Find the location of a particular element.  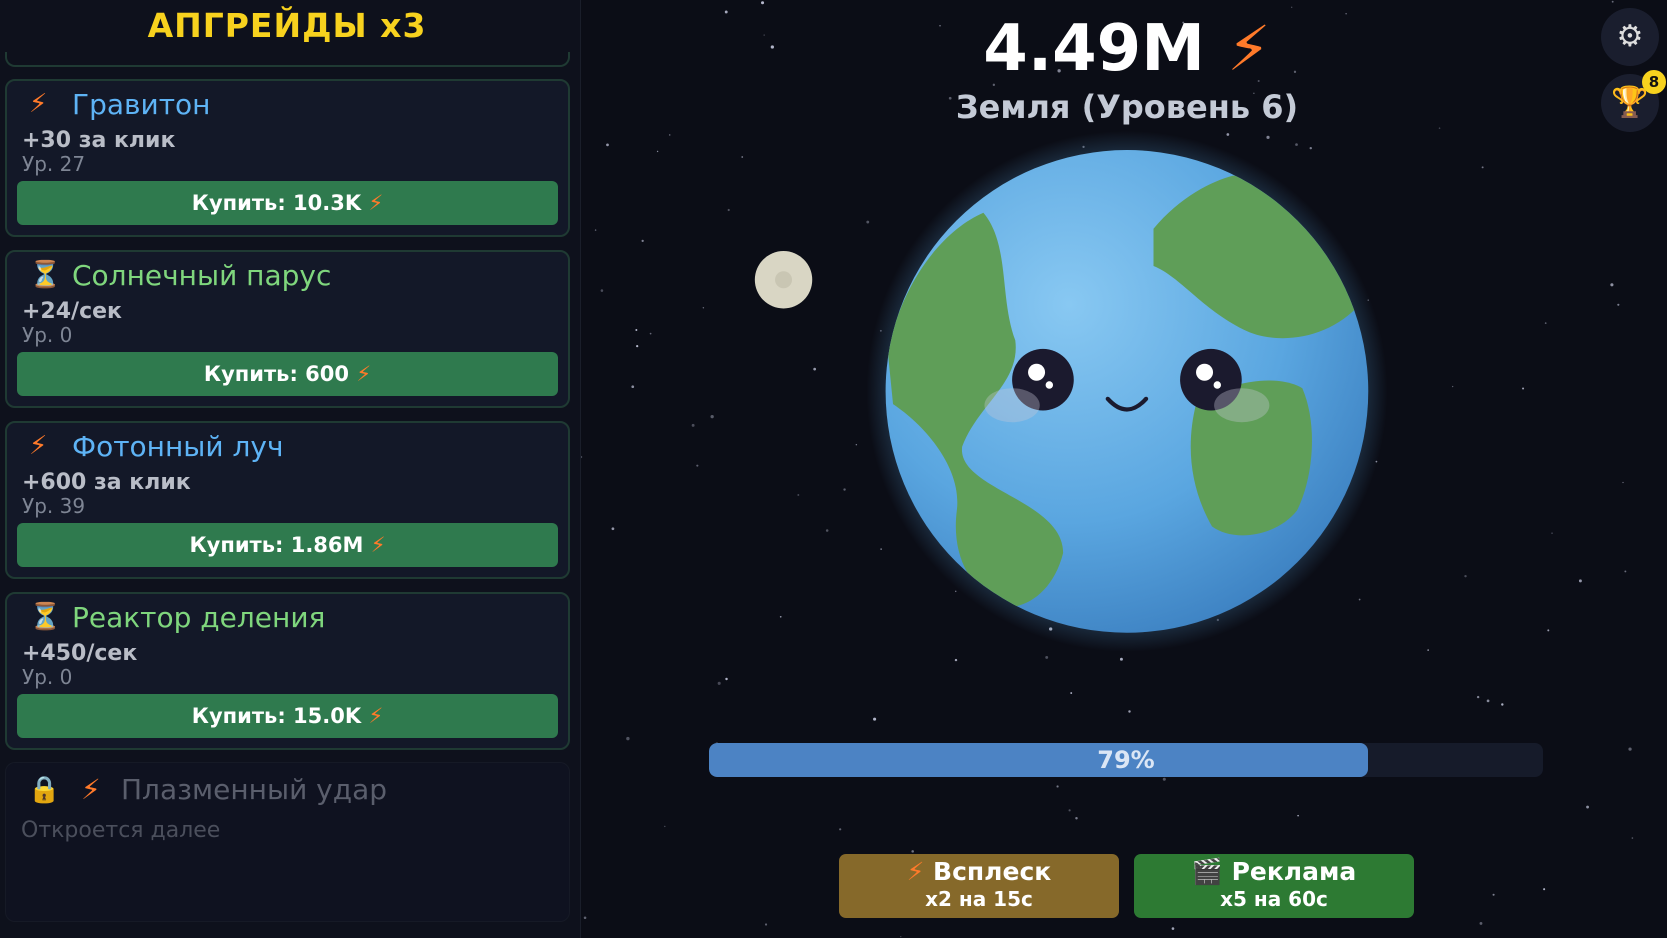

boost-title: Всплеск is located at coordinates (992, 871).